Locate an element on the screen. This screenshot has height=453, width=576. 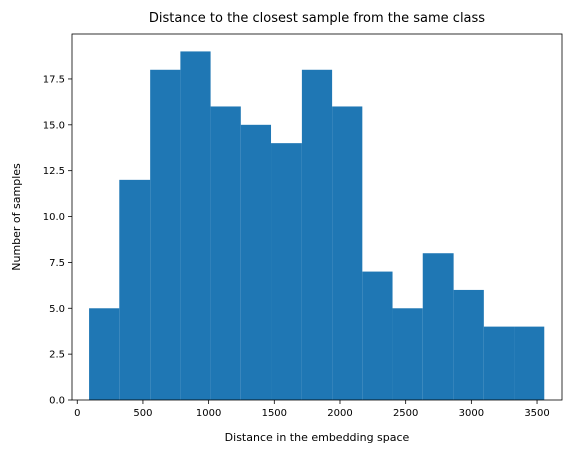
y-tick-label: 5.0 is located at coordinates (57, 309).